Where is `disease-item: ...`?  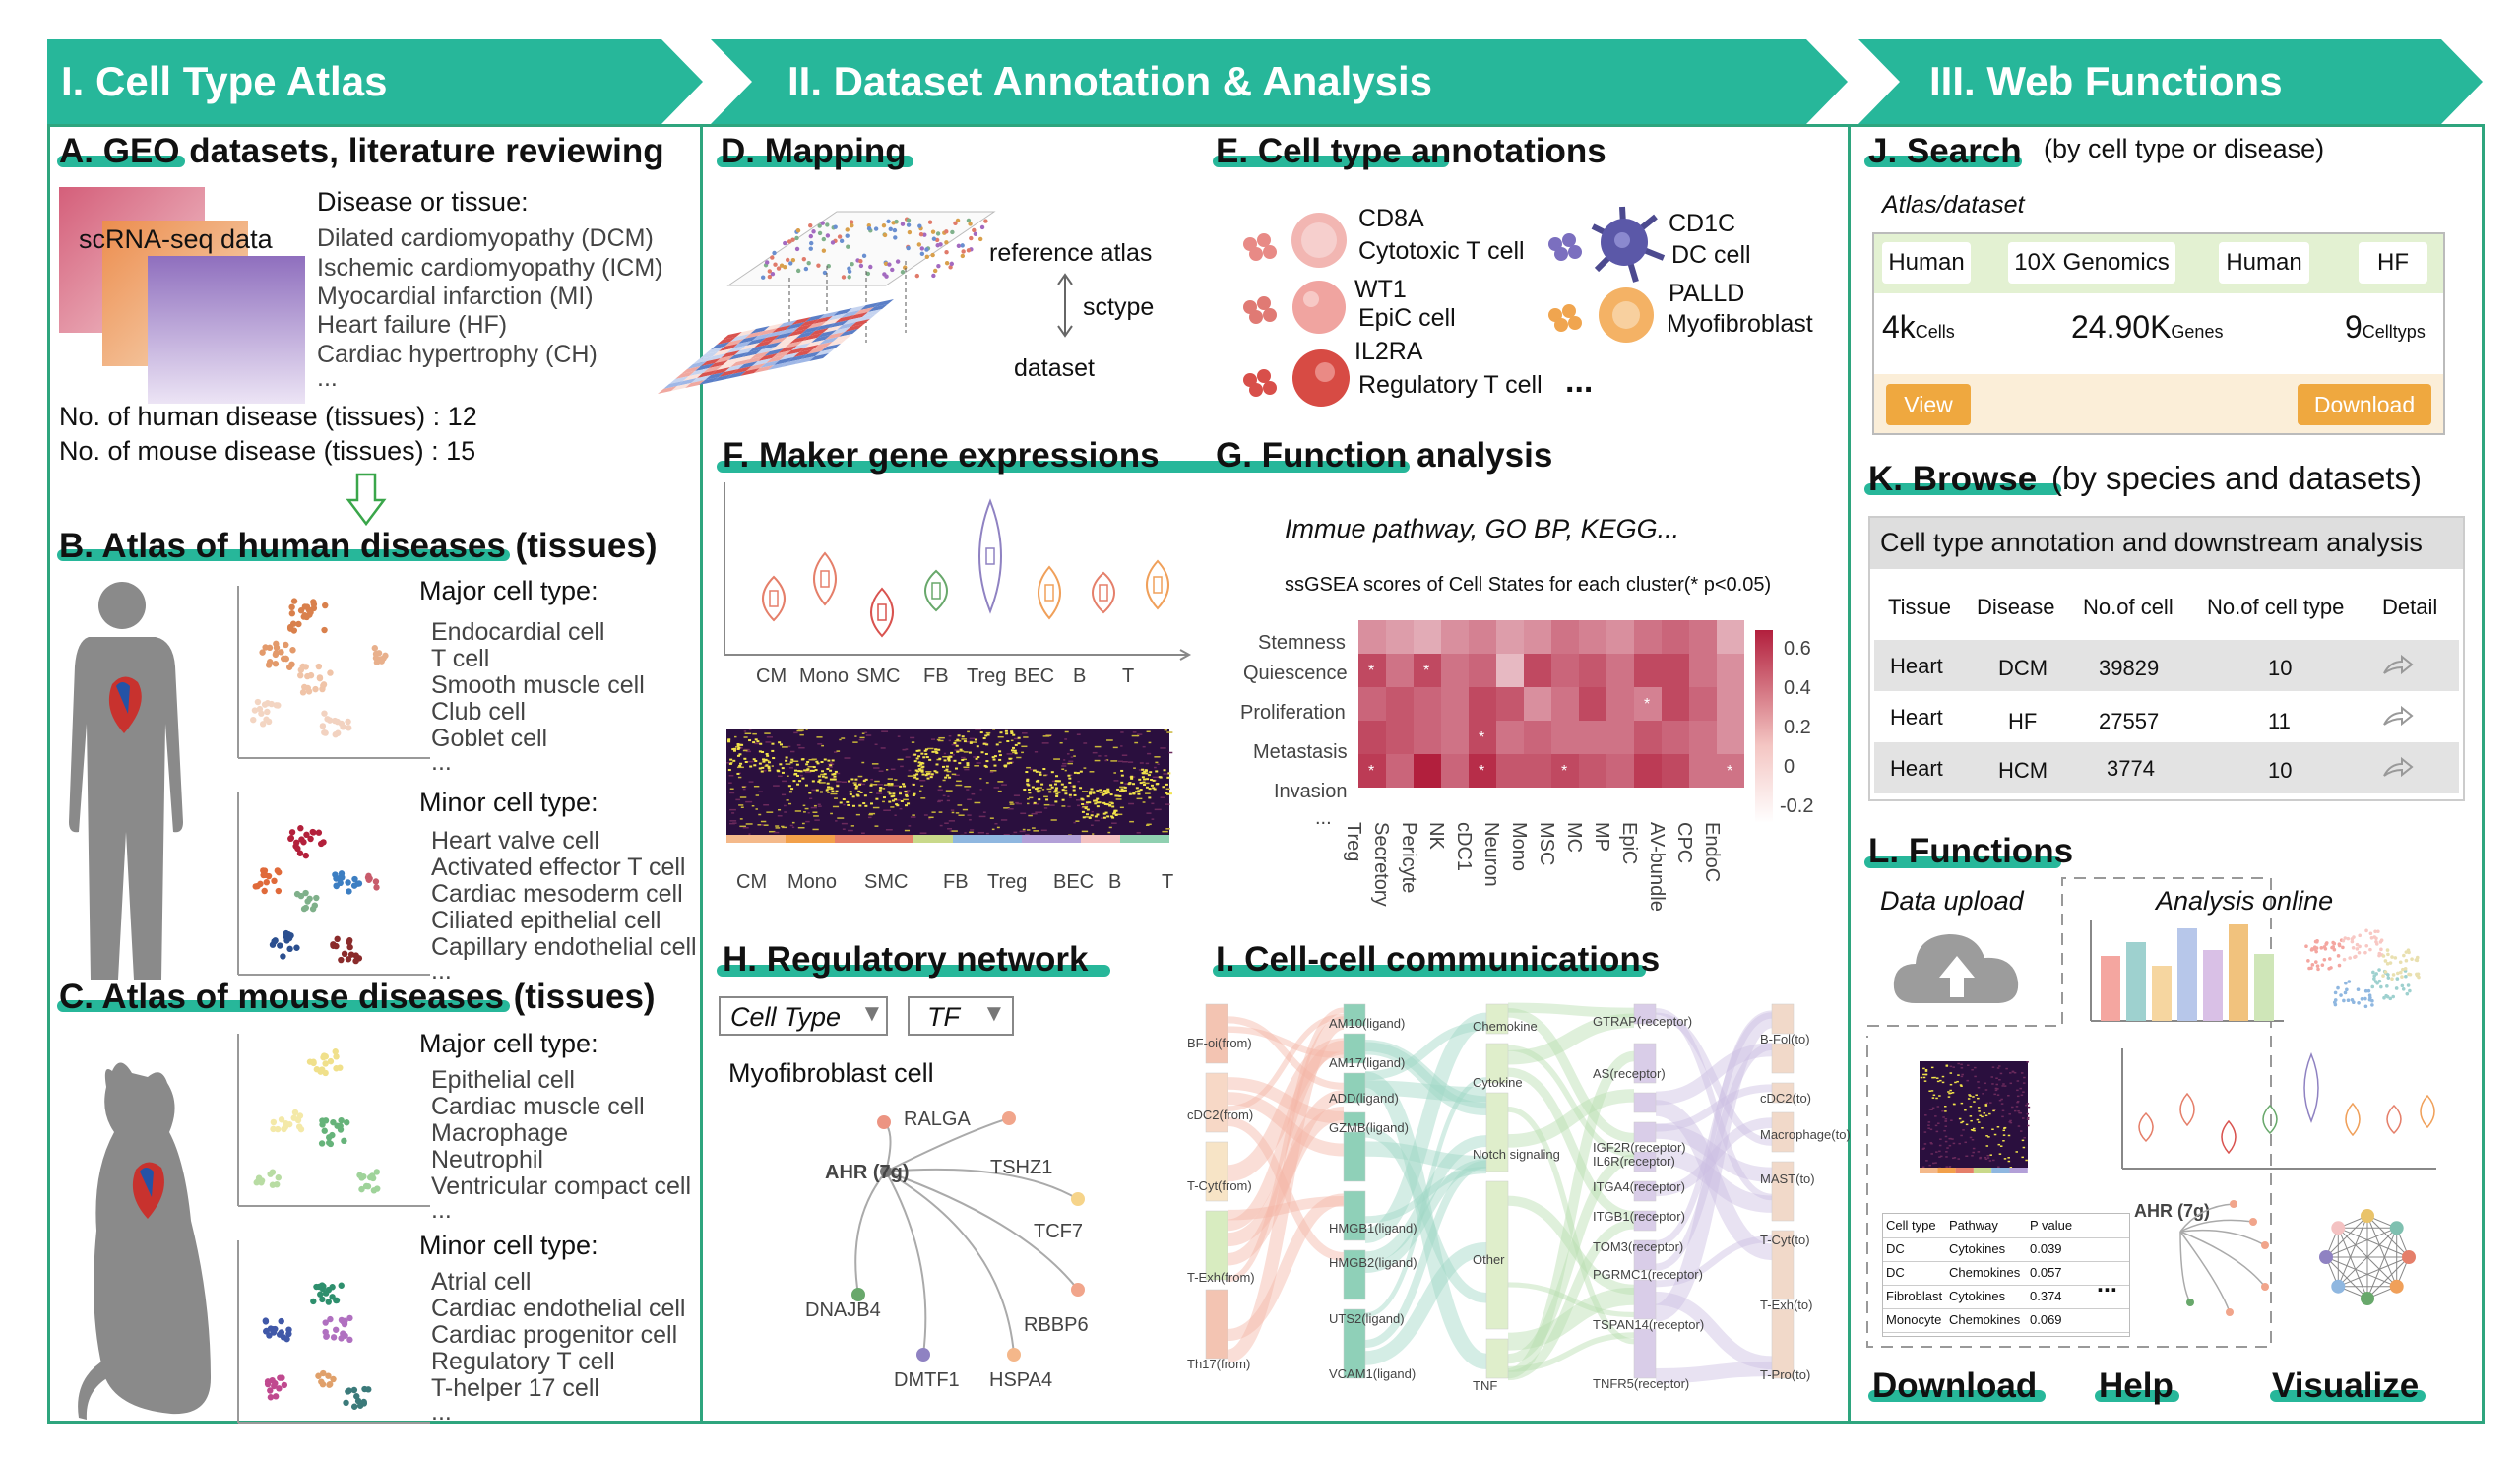
disease-item: ... is located at coordinates (327, 378).